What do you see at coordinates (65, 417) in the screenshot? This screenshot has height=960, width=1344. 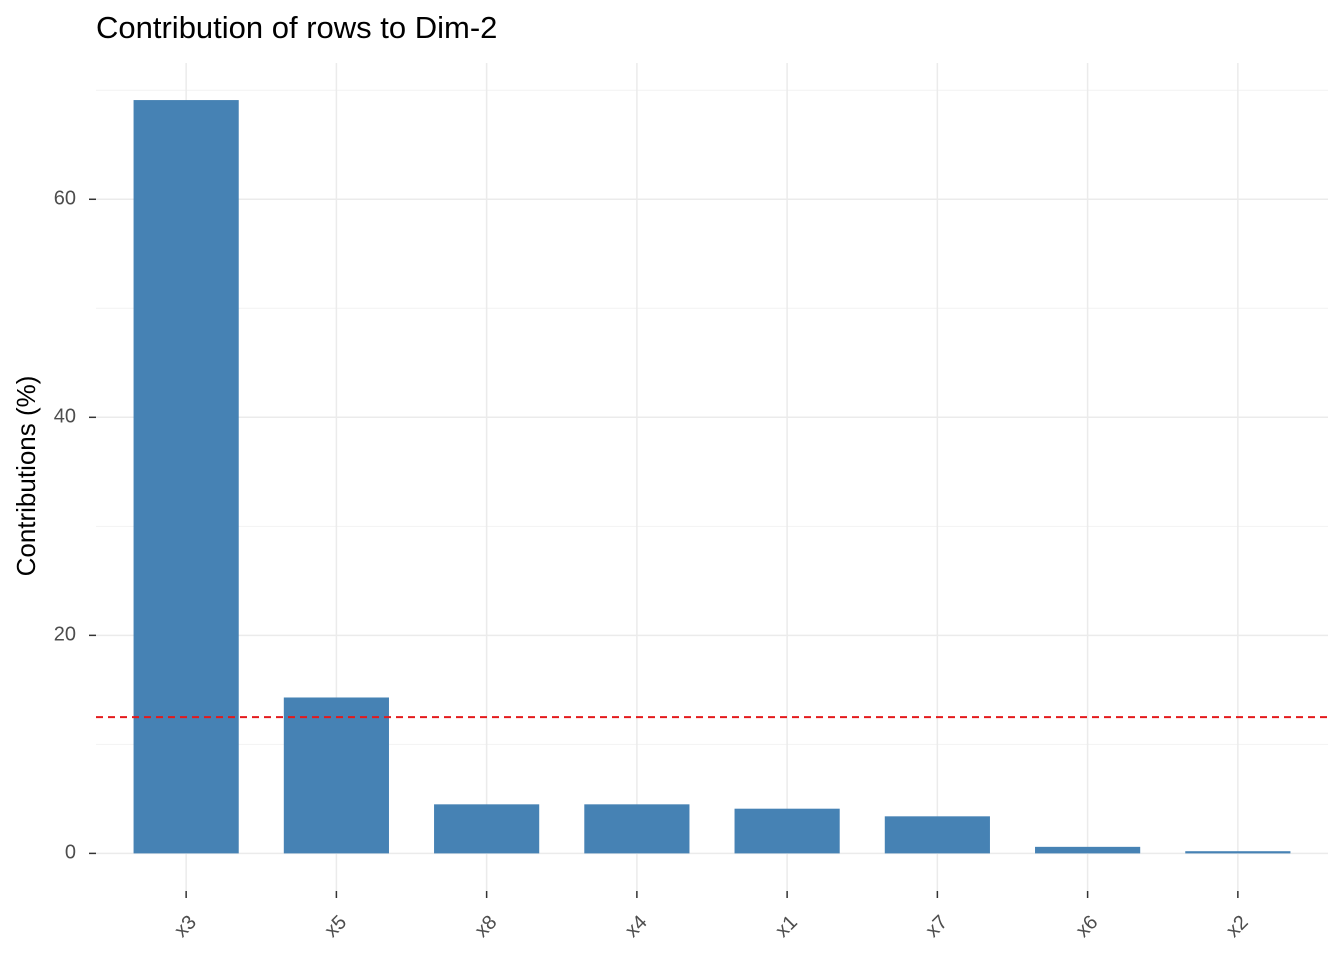 I see `y-tick-label: 40` at bounding box center [65, 417].